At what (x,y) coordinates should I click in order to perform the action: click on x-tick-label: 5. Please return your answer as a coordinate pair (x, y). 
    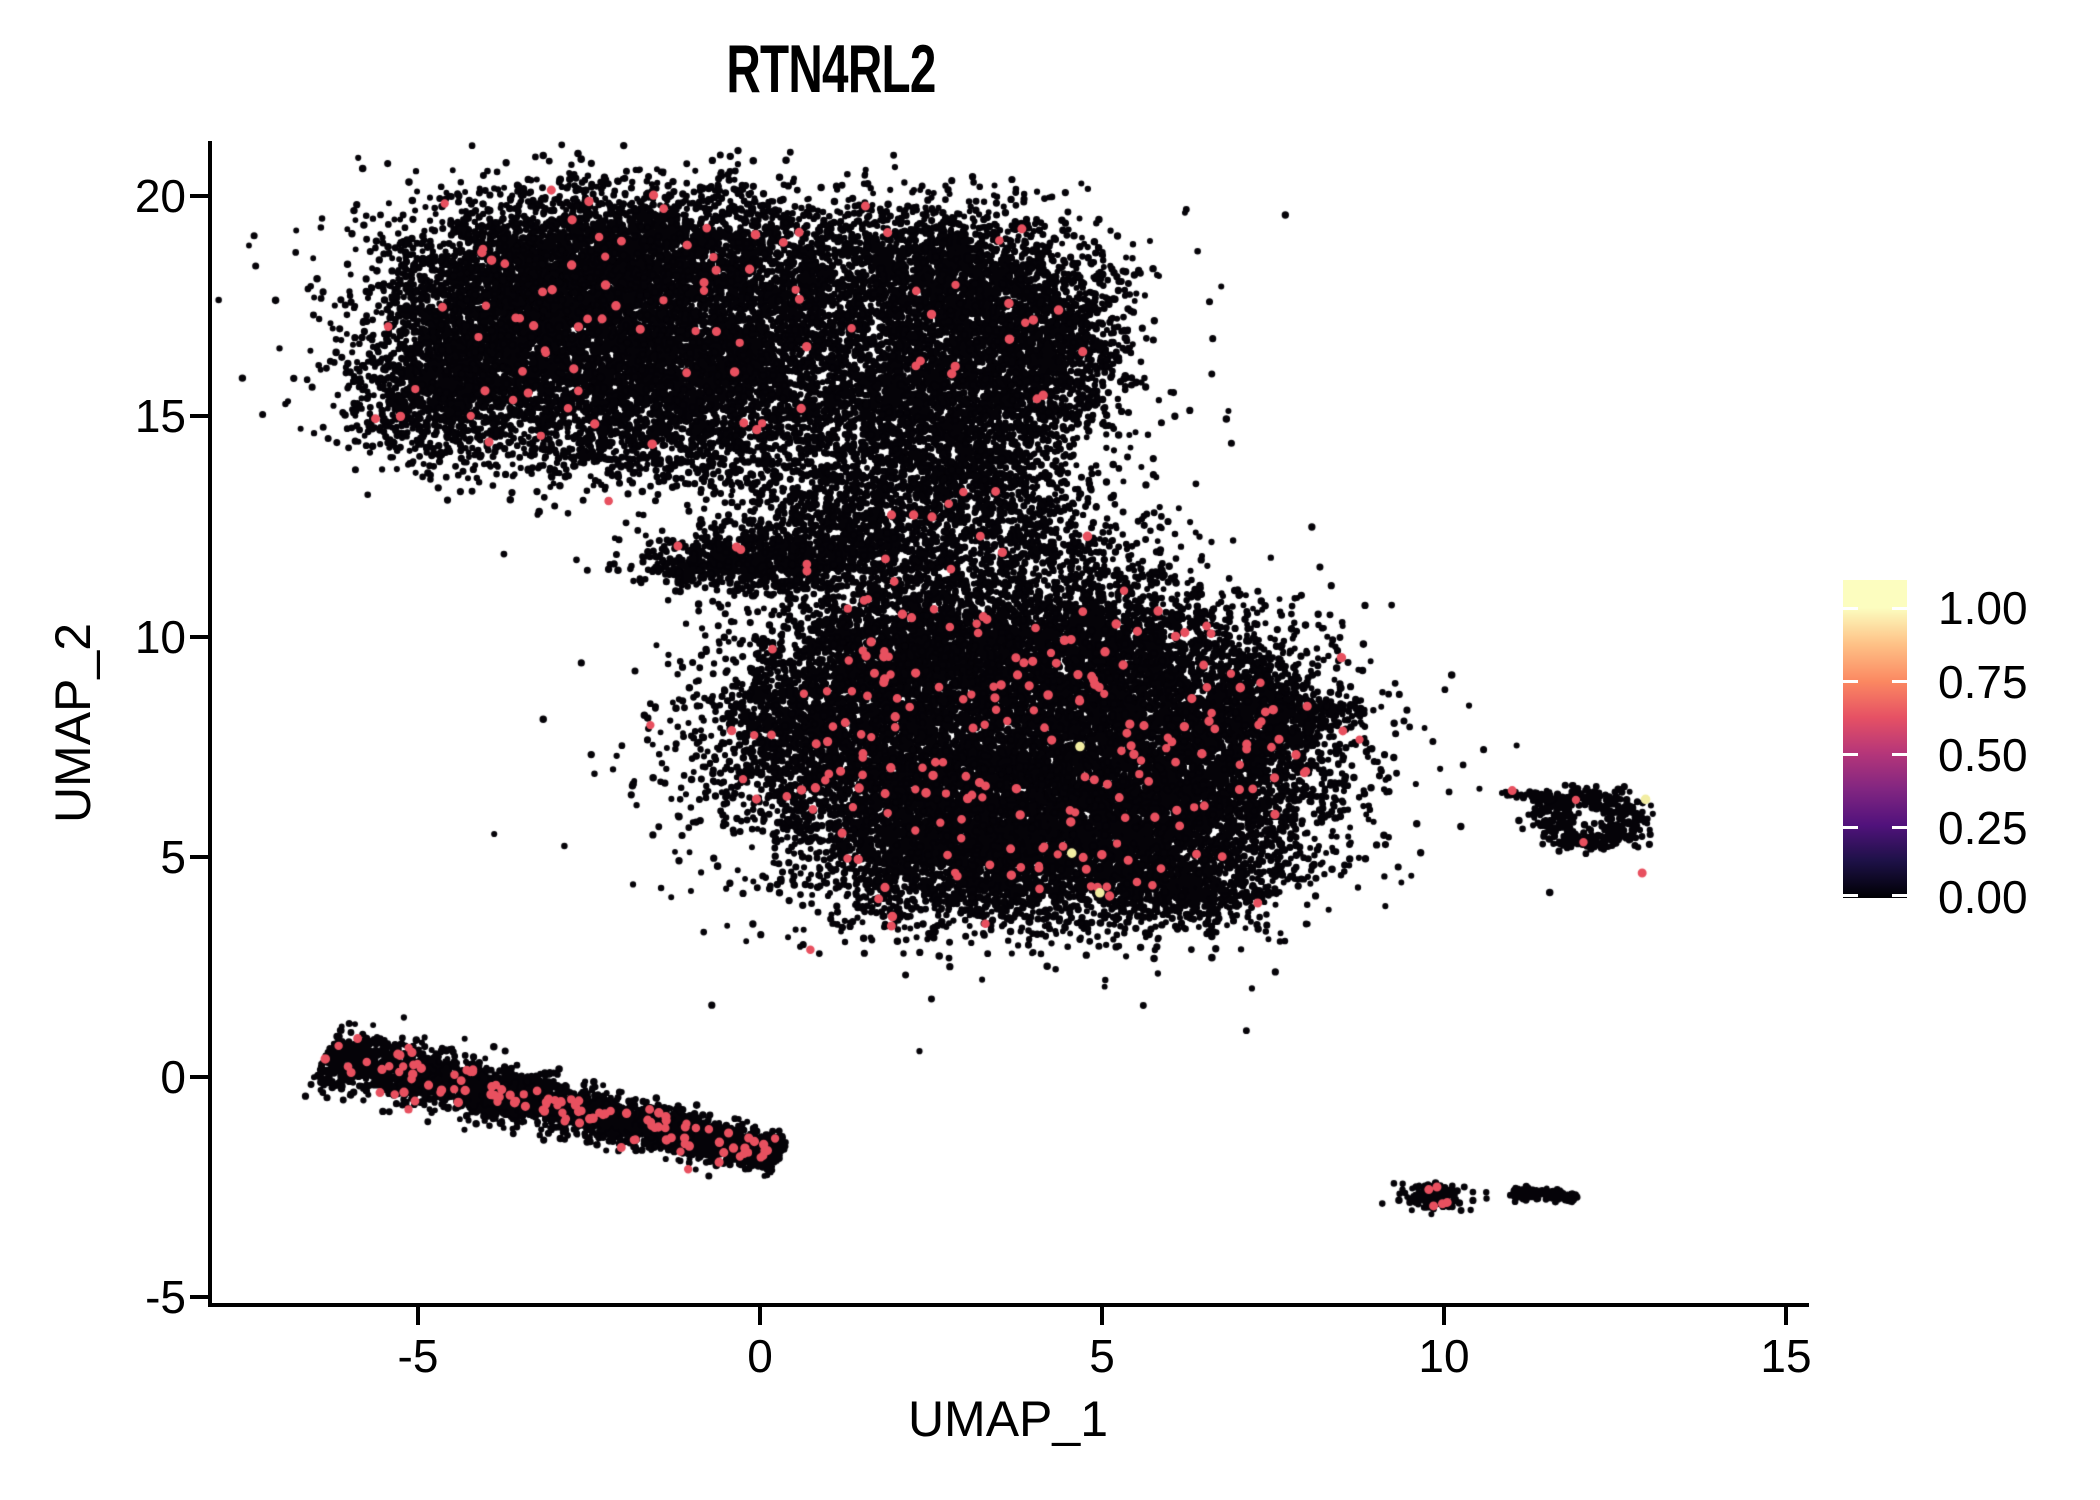
    Looking at the image, I should click on (1102, 1356).